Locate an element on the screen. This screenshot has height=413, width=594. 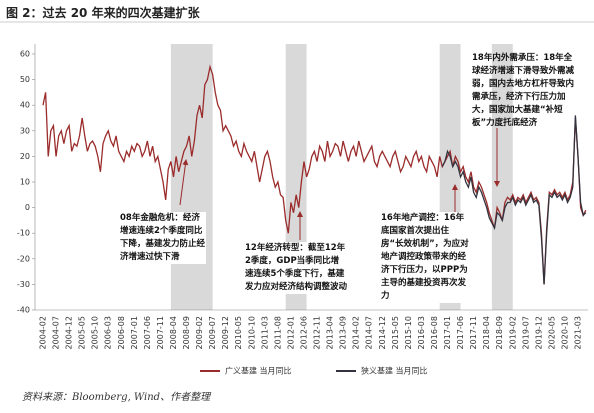
y-tick-label: 50 is located at coordinates (25, 79).